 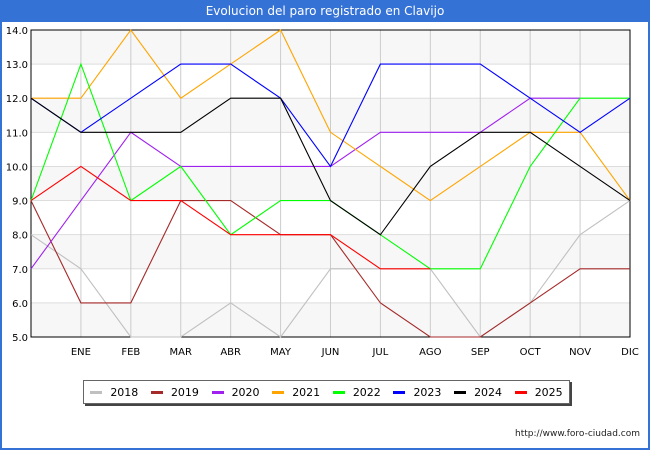 What do you see at coordinates (184, 392) in the screenshot?
I see `legend-label: 2019` at bounding box center [184, 392].